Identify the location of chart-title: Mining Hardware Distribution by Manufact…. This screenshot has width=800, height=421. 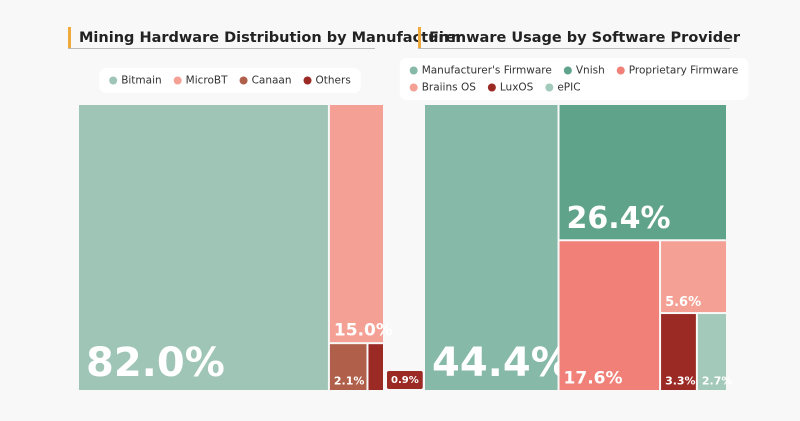
(271, 38).